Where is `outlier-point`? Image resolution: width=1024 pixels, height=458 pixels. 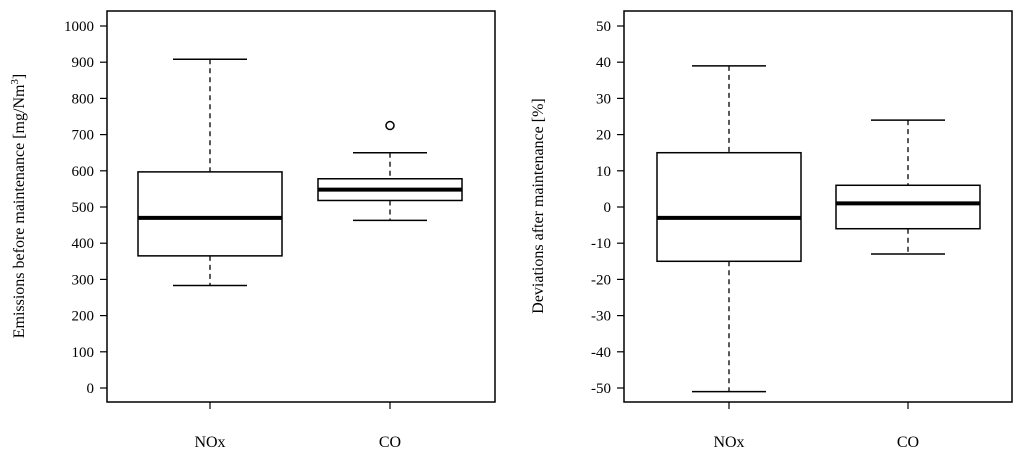
outlier-point is located at coordinates (390, 125).